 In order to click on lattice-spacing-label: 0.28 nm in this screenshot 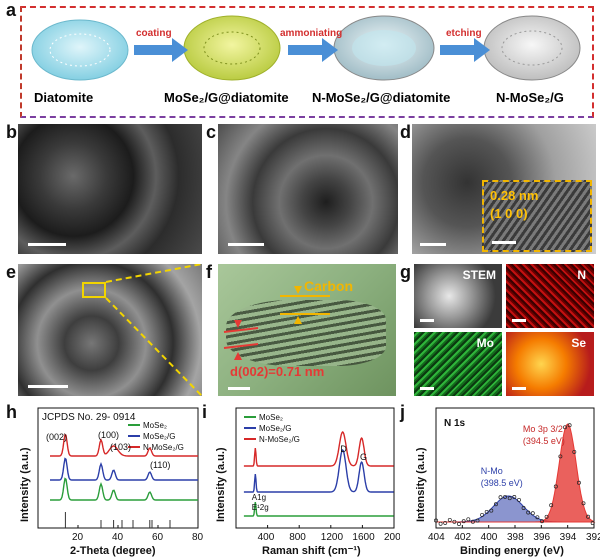, I will do `click(514, 195)`.